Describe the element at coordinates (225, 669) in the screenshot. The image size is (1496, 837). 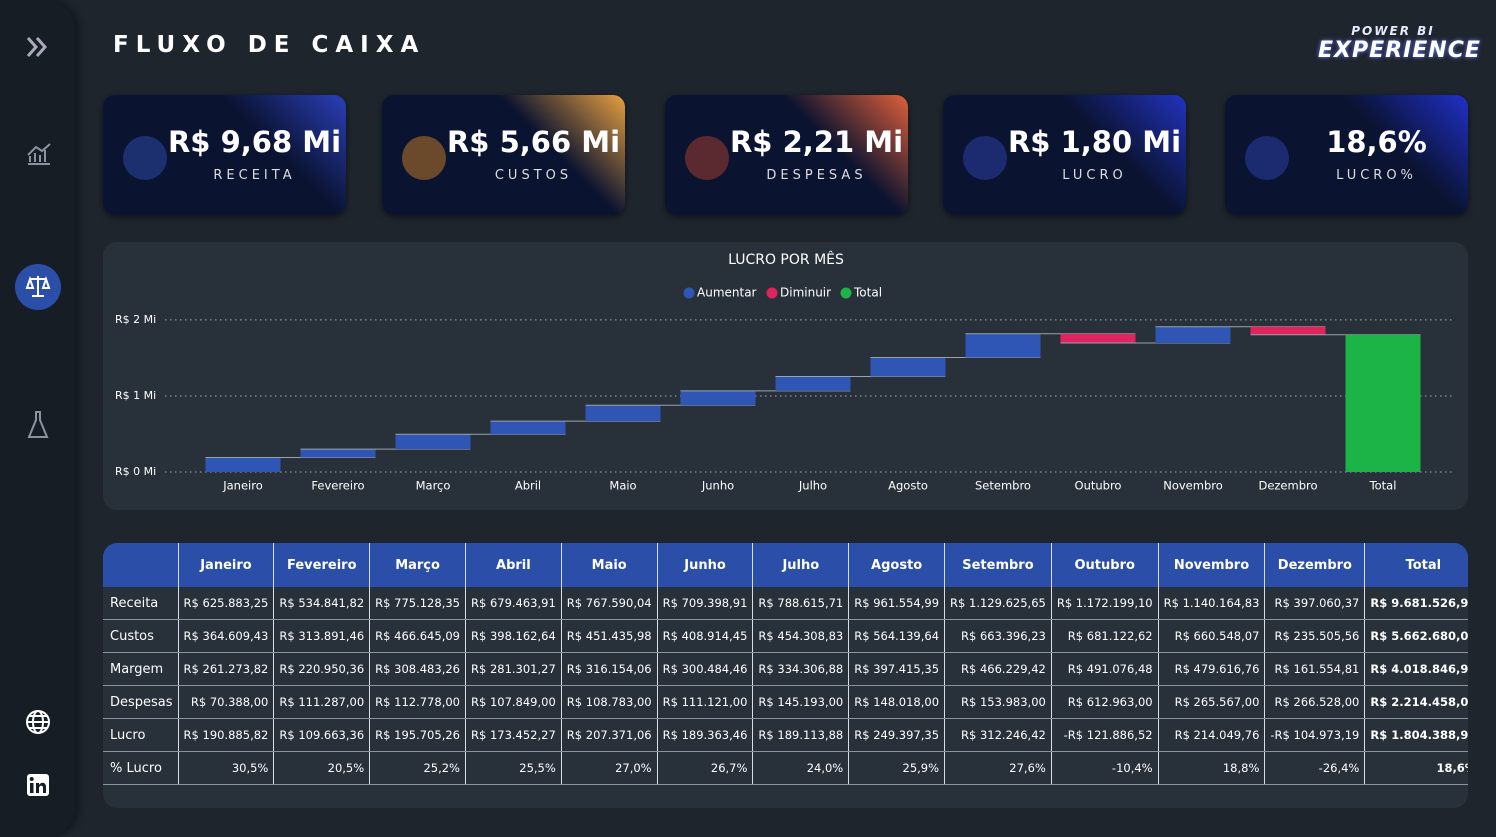
I see `table-cell: R$ 261.273,82` at that location.